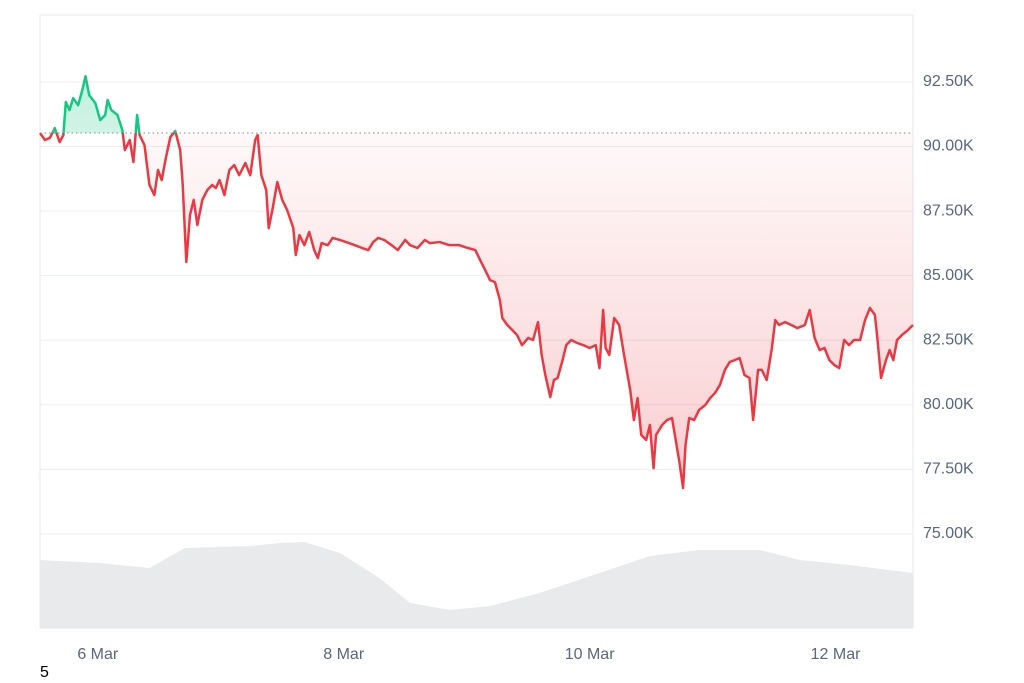 This screenshot has width=1024, height=683. Describe the element at coordinates (948, 210) in the screenshot. I see `y-tick-label: 87.50K` at that location.